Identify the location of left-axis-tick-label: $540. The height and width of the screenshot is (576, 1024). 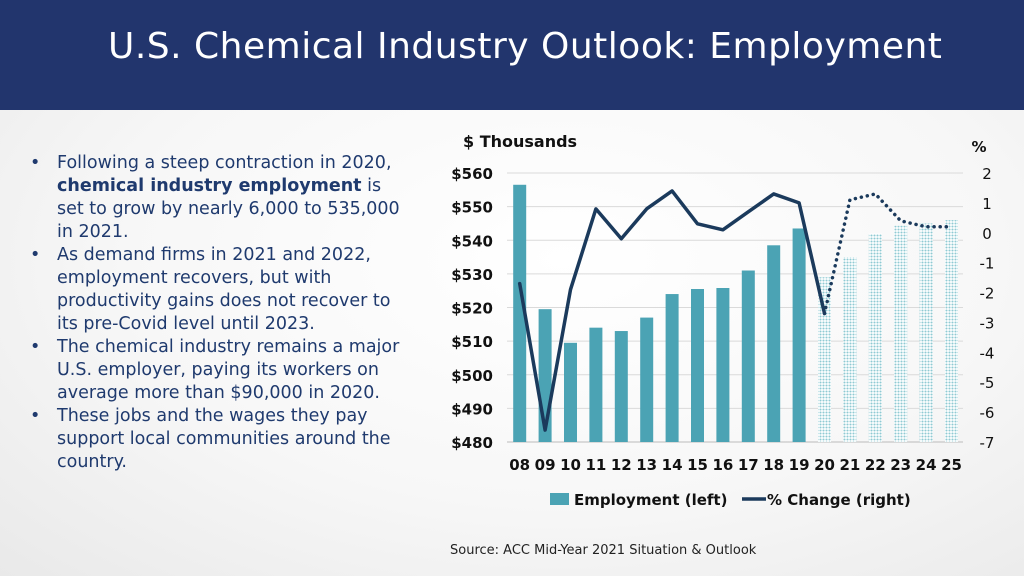
(472, 241).